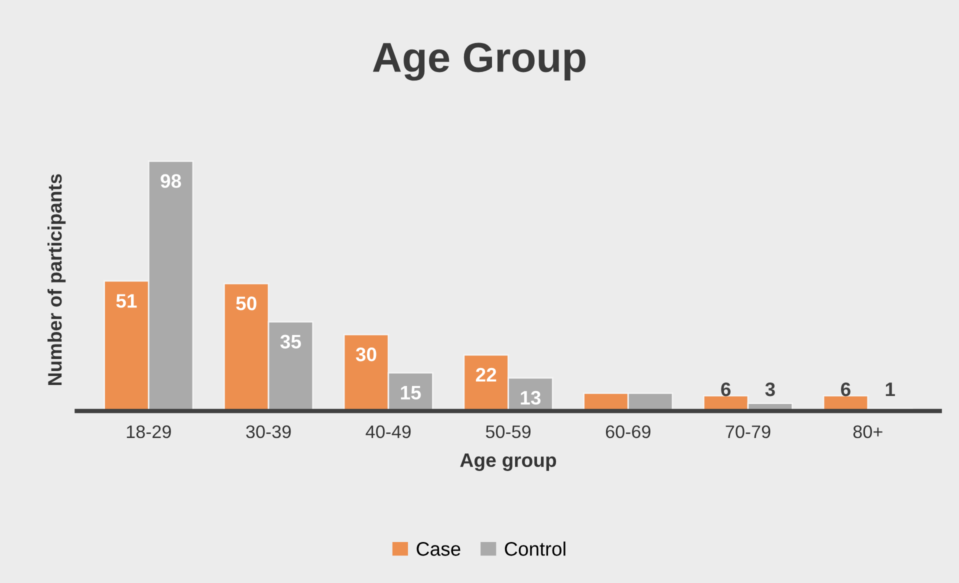 This screenshot has width=959, height=583. Describe the element at coordinates (867, 431) in the screenshot. I see `x-tick-label: 80+` at that location.